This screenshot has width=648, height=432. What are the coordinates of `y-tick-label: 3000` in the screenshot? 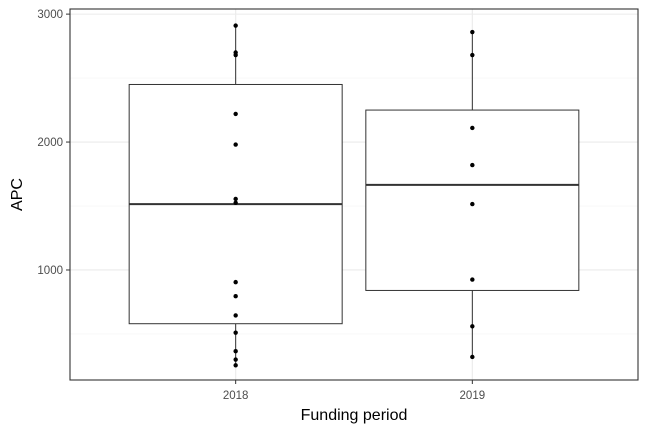 It's located at (50, 15).